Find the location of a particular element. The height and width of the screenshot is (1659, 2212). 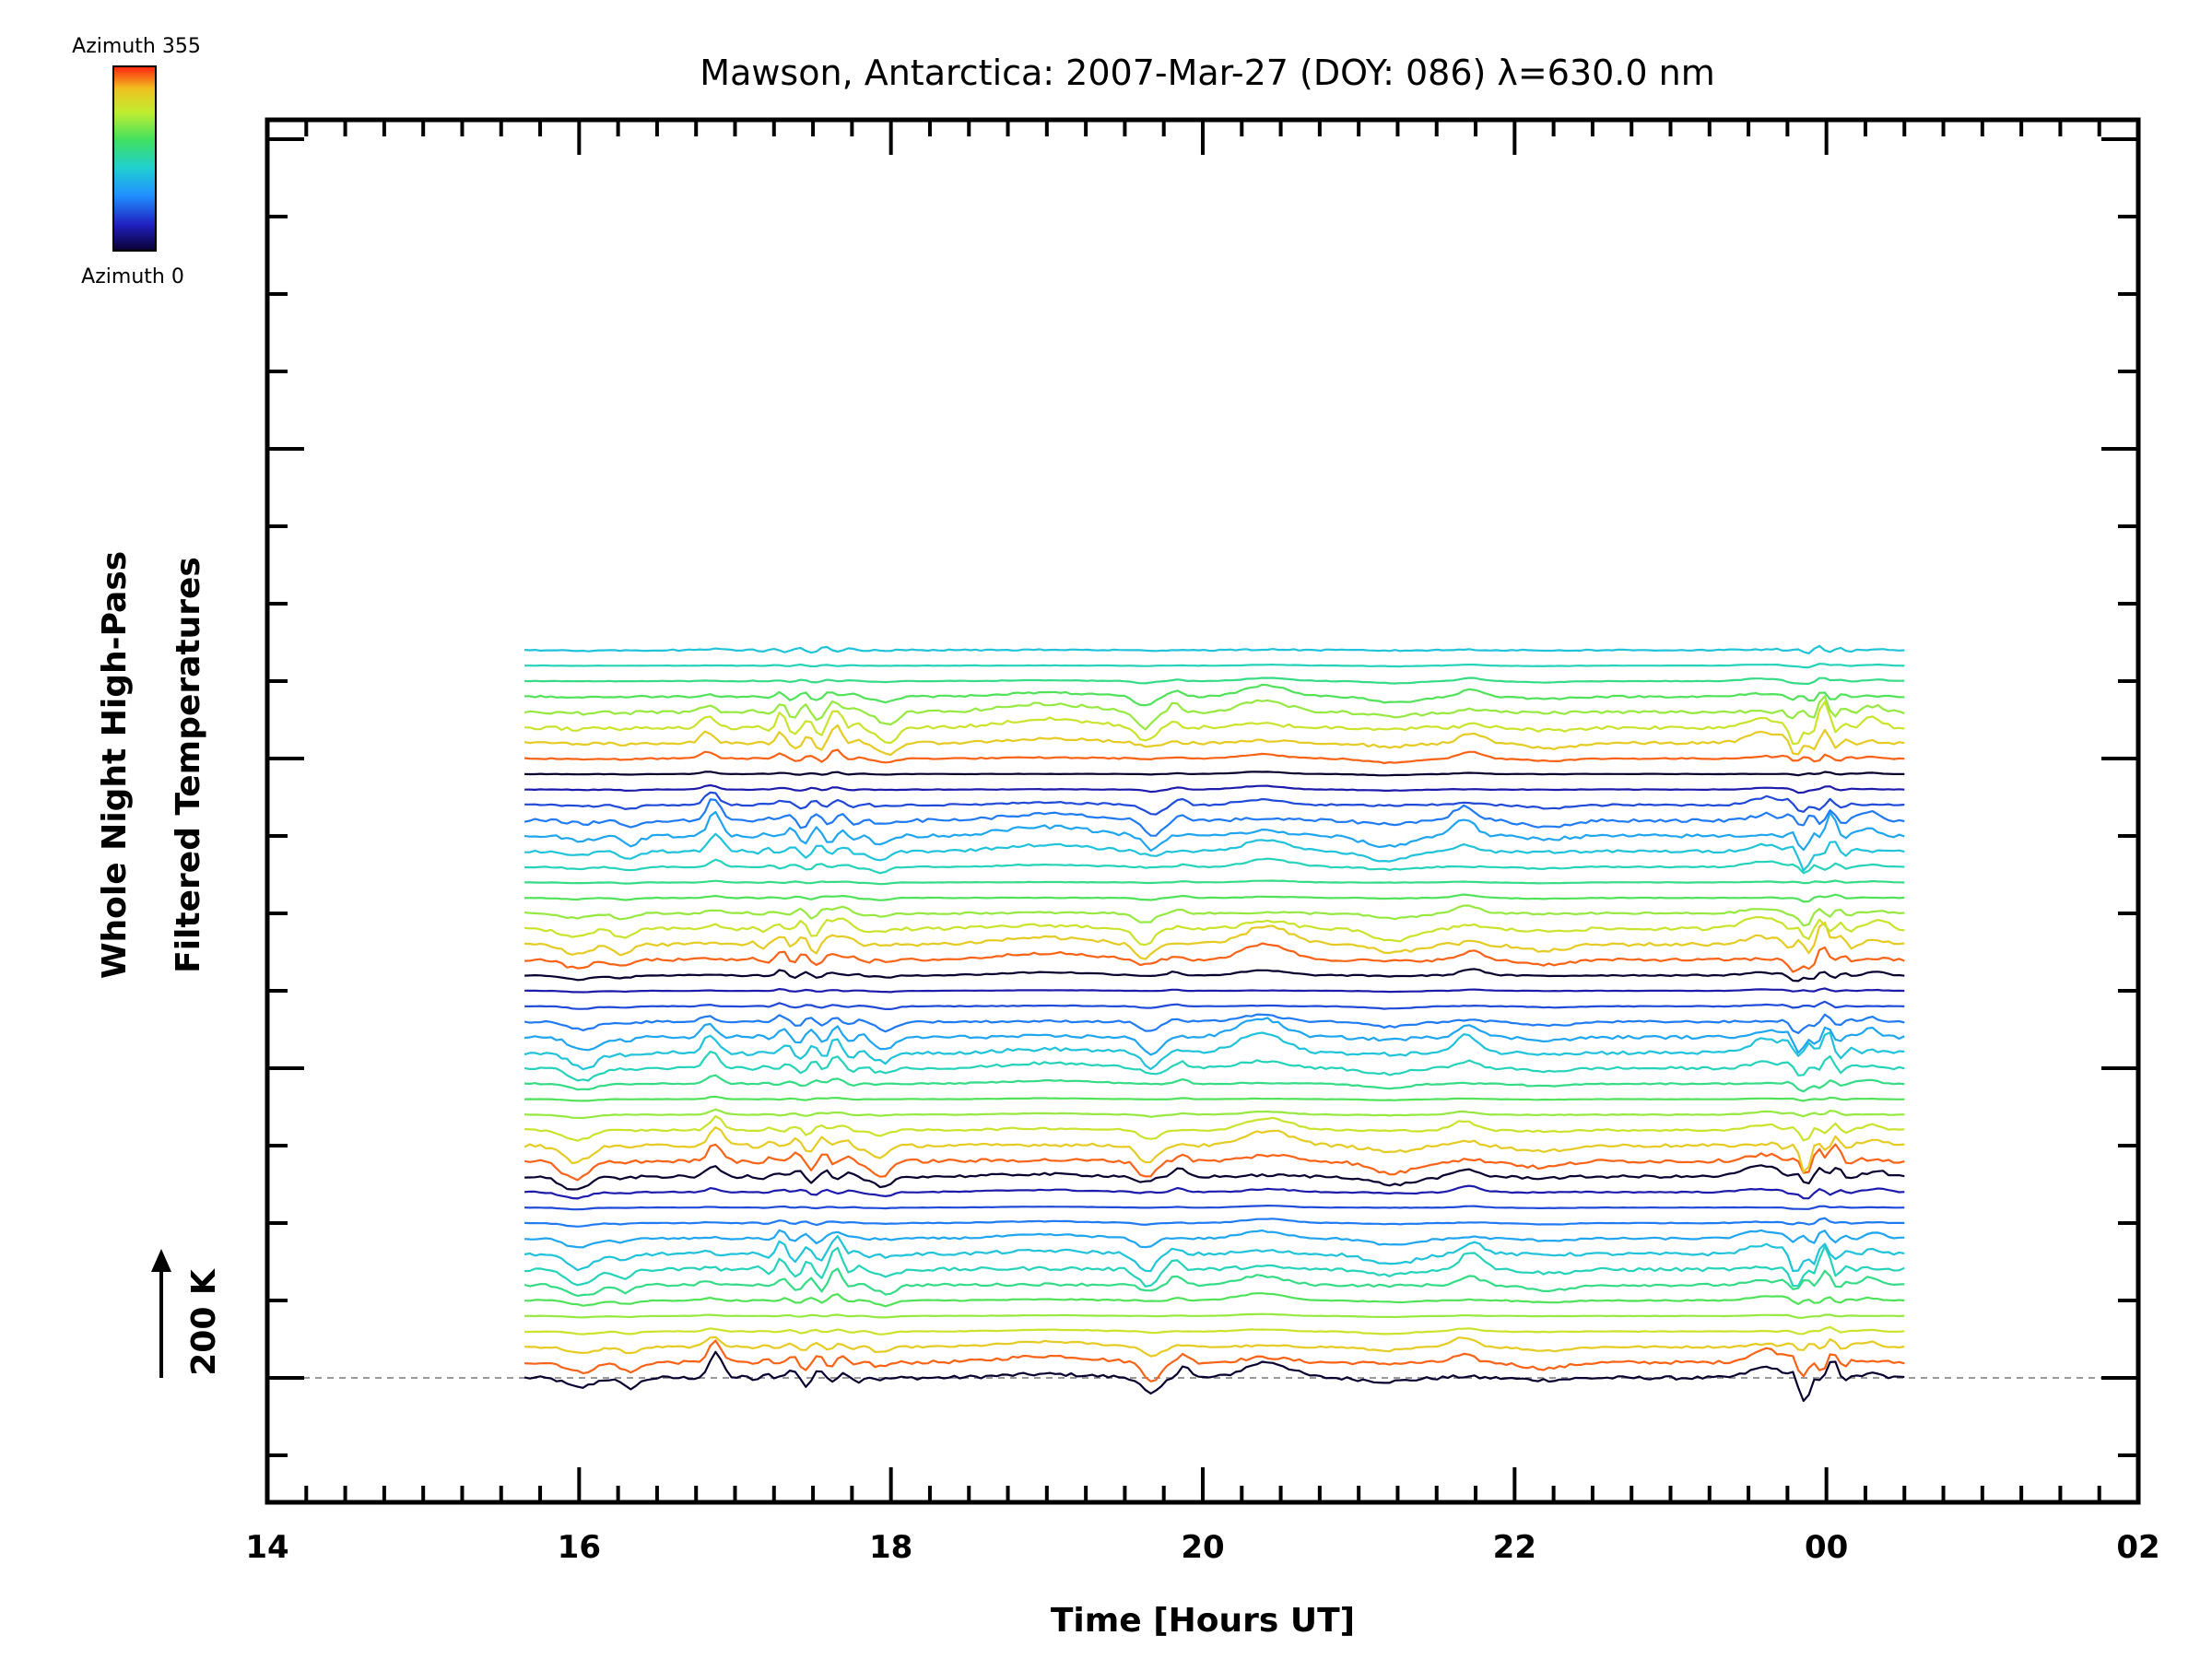

x-axis-label: Time [Hours UT] is located at coordinates (1203, 1621).